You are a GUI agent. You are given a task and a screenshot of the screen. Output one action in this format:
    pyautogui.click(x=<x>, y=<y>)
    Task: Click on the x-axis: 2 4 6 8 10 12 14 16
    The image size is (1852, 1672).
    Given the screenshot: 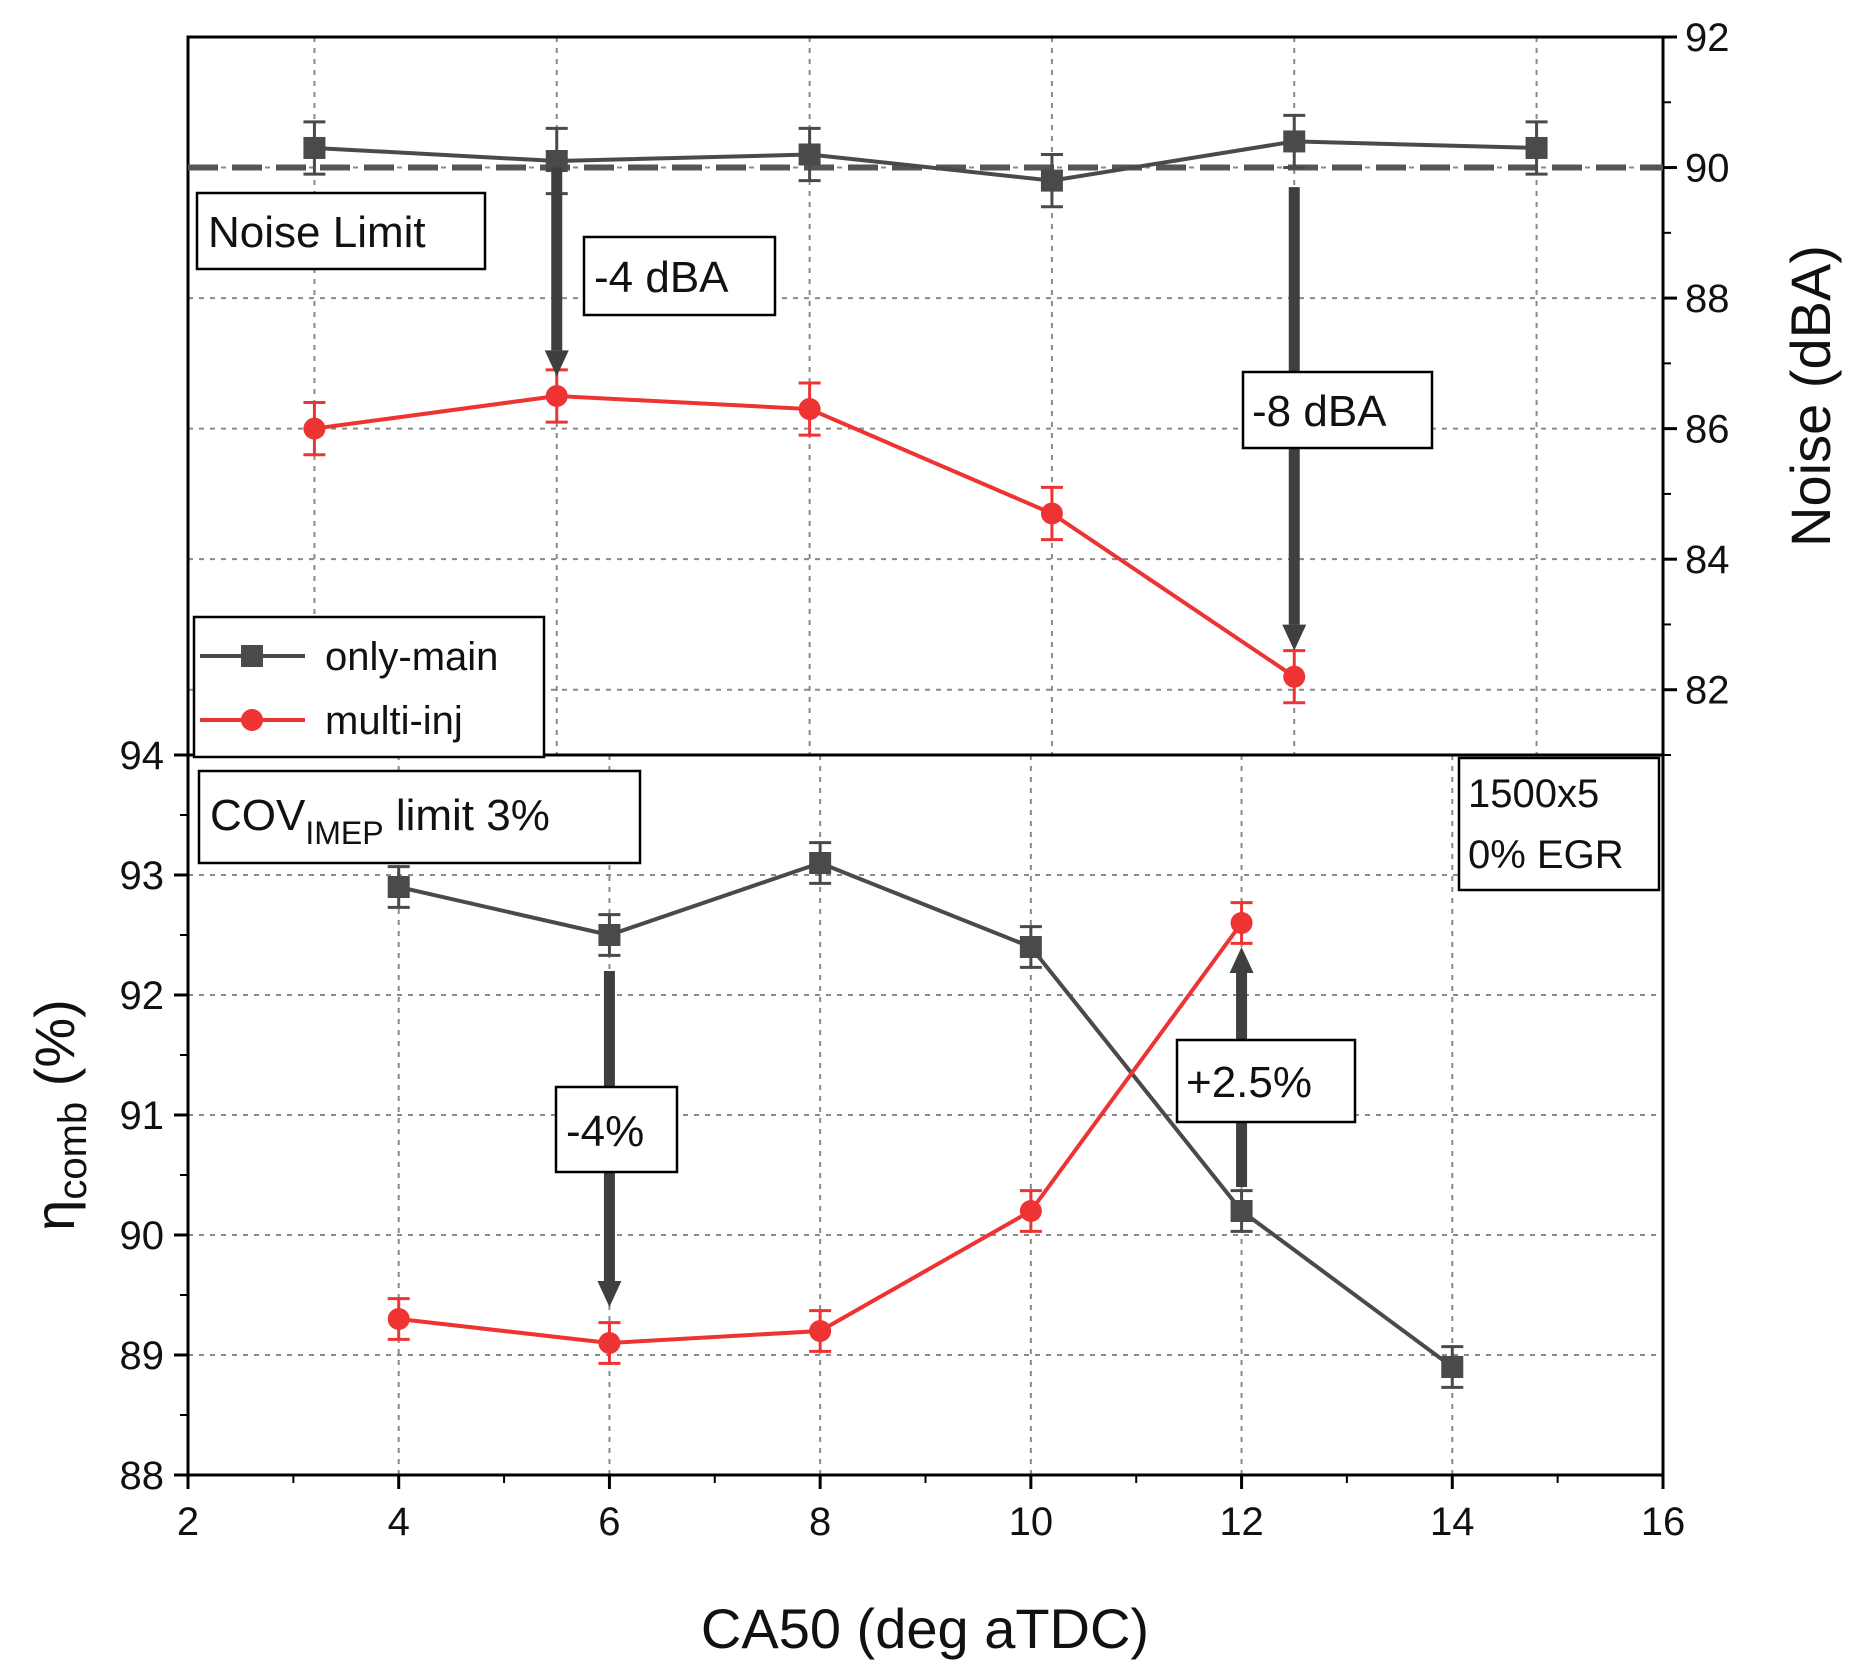 What is the action you would take?
    pyautogui.click(x=931, y=1509)
    